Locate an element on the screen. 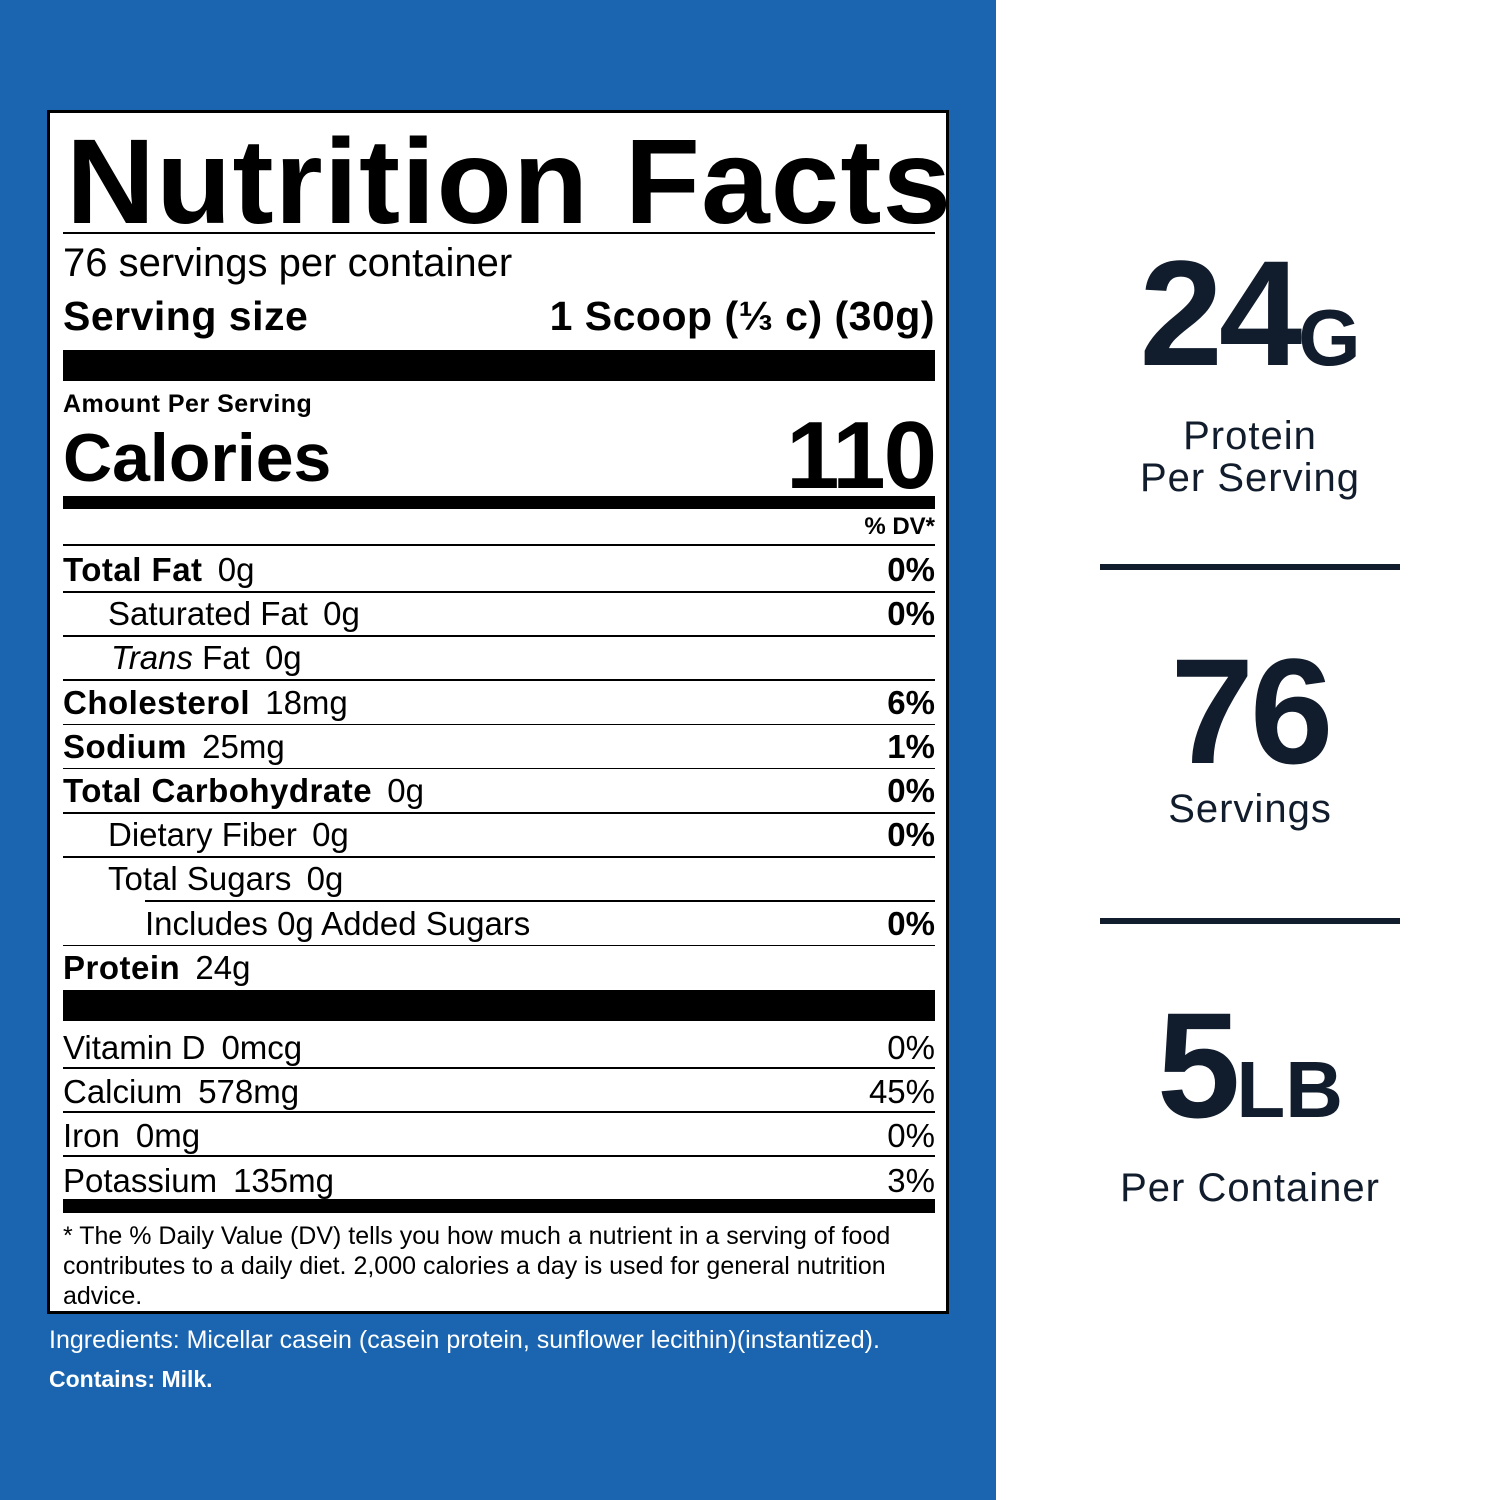 This screenshot has width=1500, height=1500. calories-label: Calories is located at coordinates (197, 458).